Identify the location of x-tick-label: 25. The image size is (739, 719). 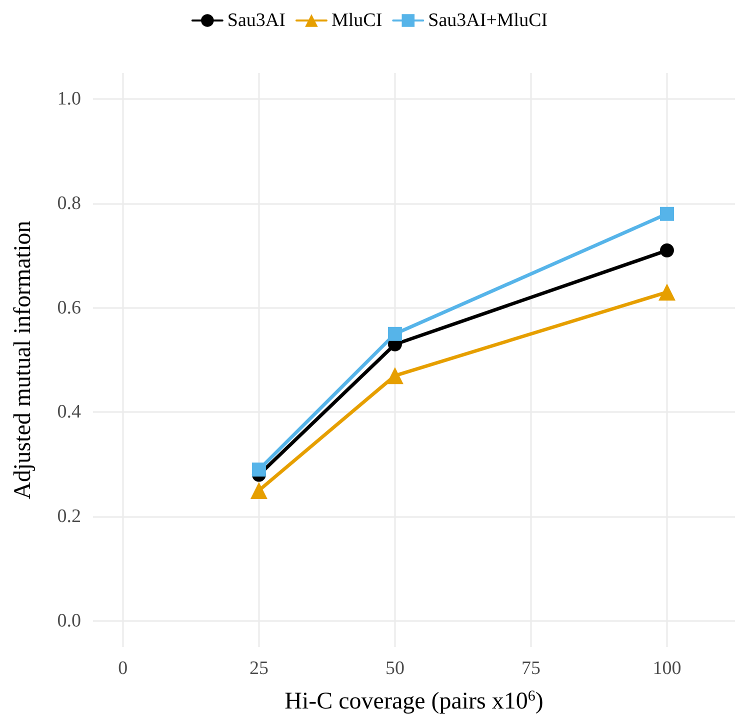
(258, 668).